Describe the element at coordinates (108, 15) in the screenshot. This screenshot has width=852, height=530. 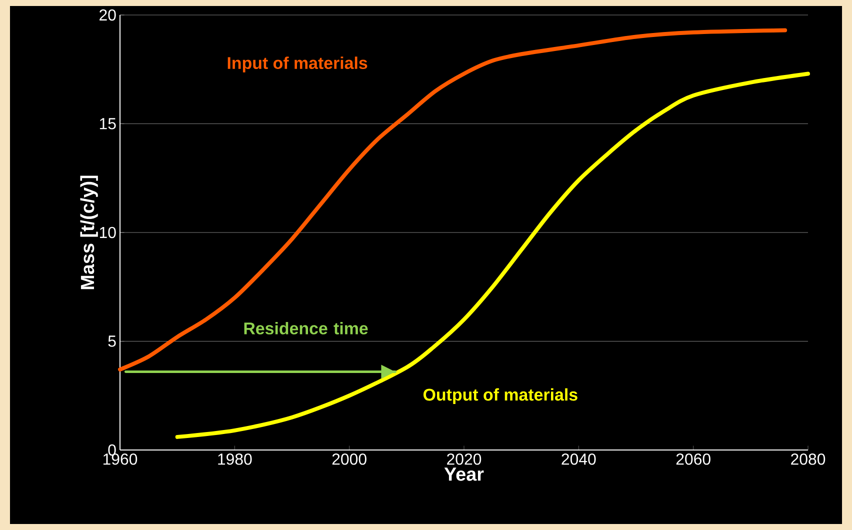
I see `y-tick-label: 20` at that location.